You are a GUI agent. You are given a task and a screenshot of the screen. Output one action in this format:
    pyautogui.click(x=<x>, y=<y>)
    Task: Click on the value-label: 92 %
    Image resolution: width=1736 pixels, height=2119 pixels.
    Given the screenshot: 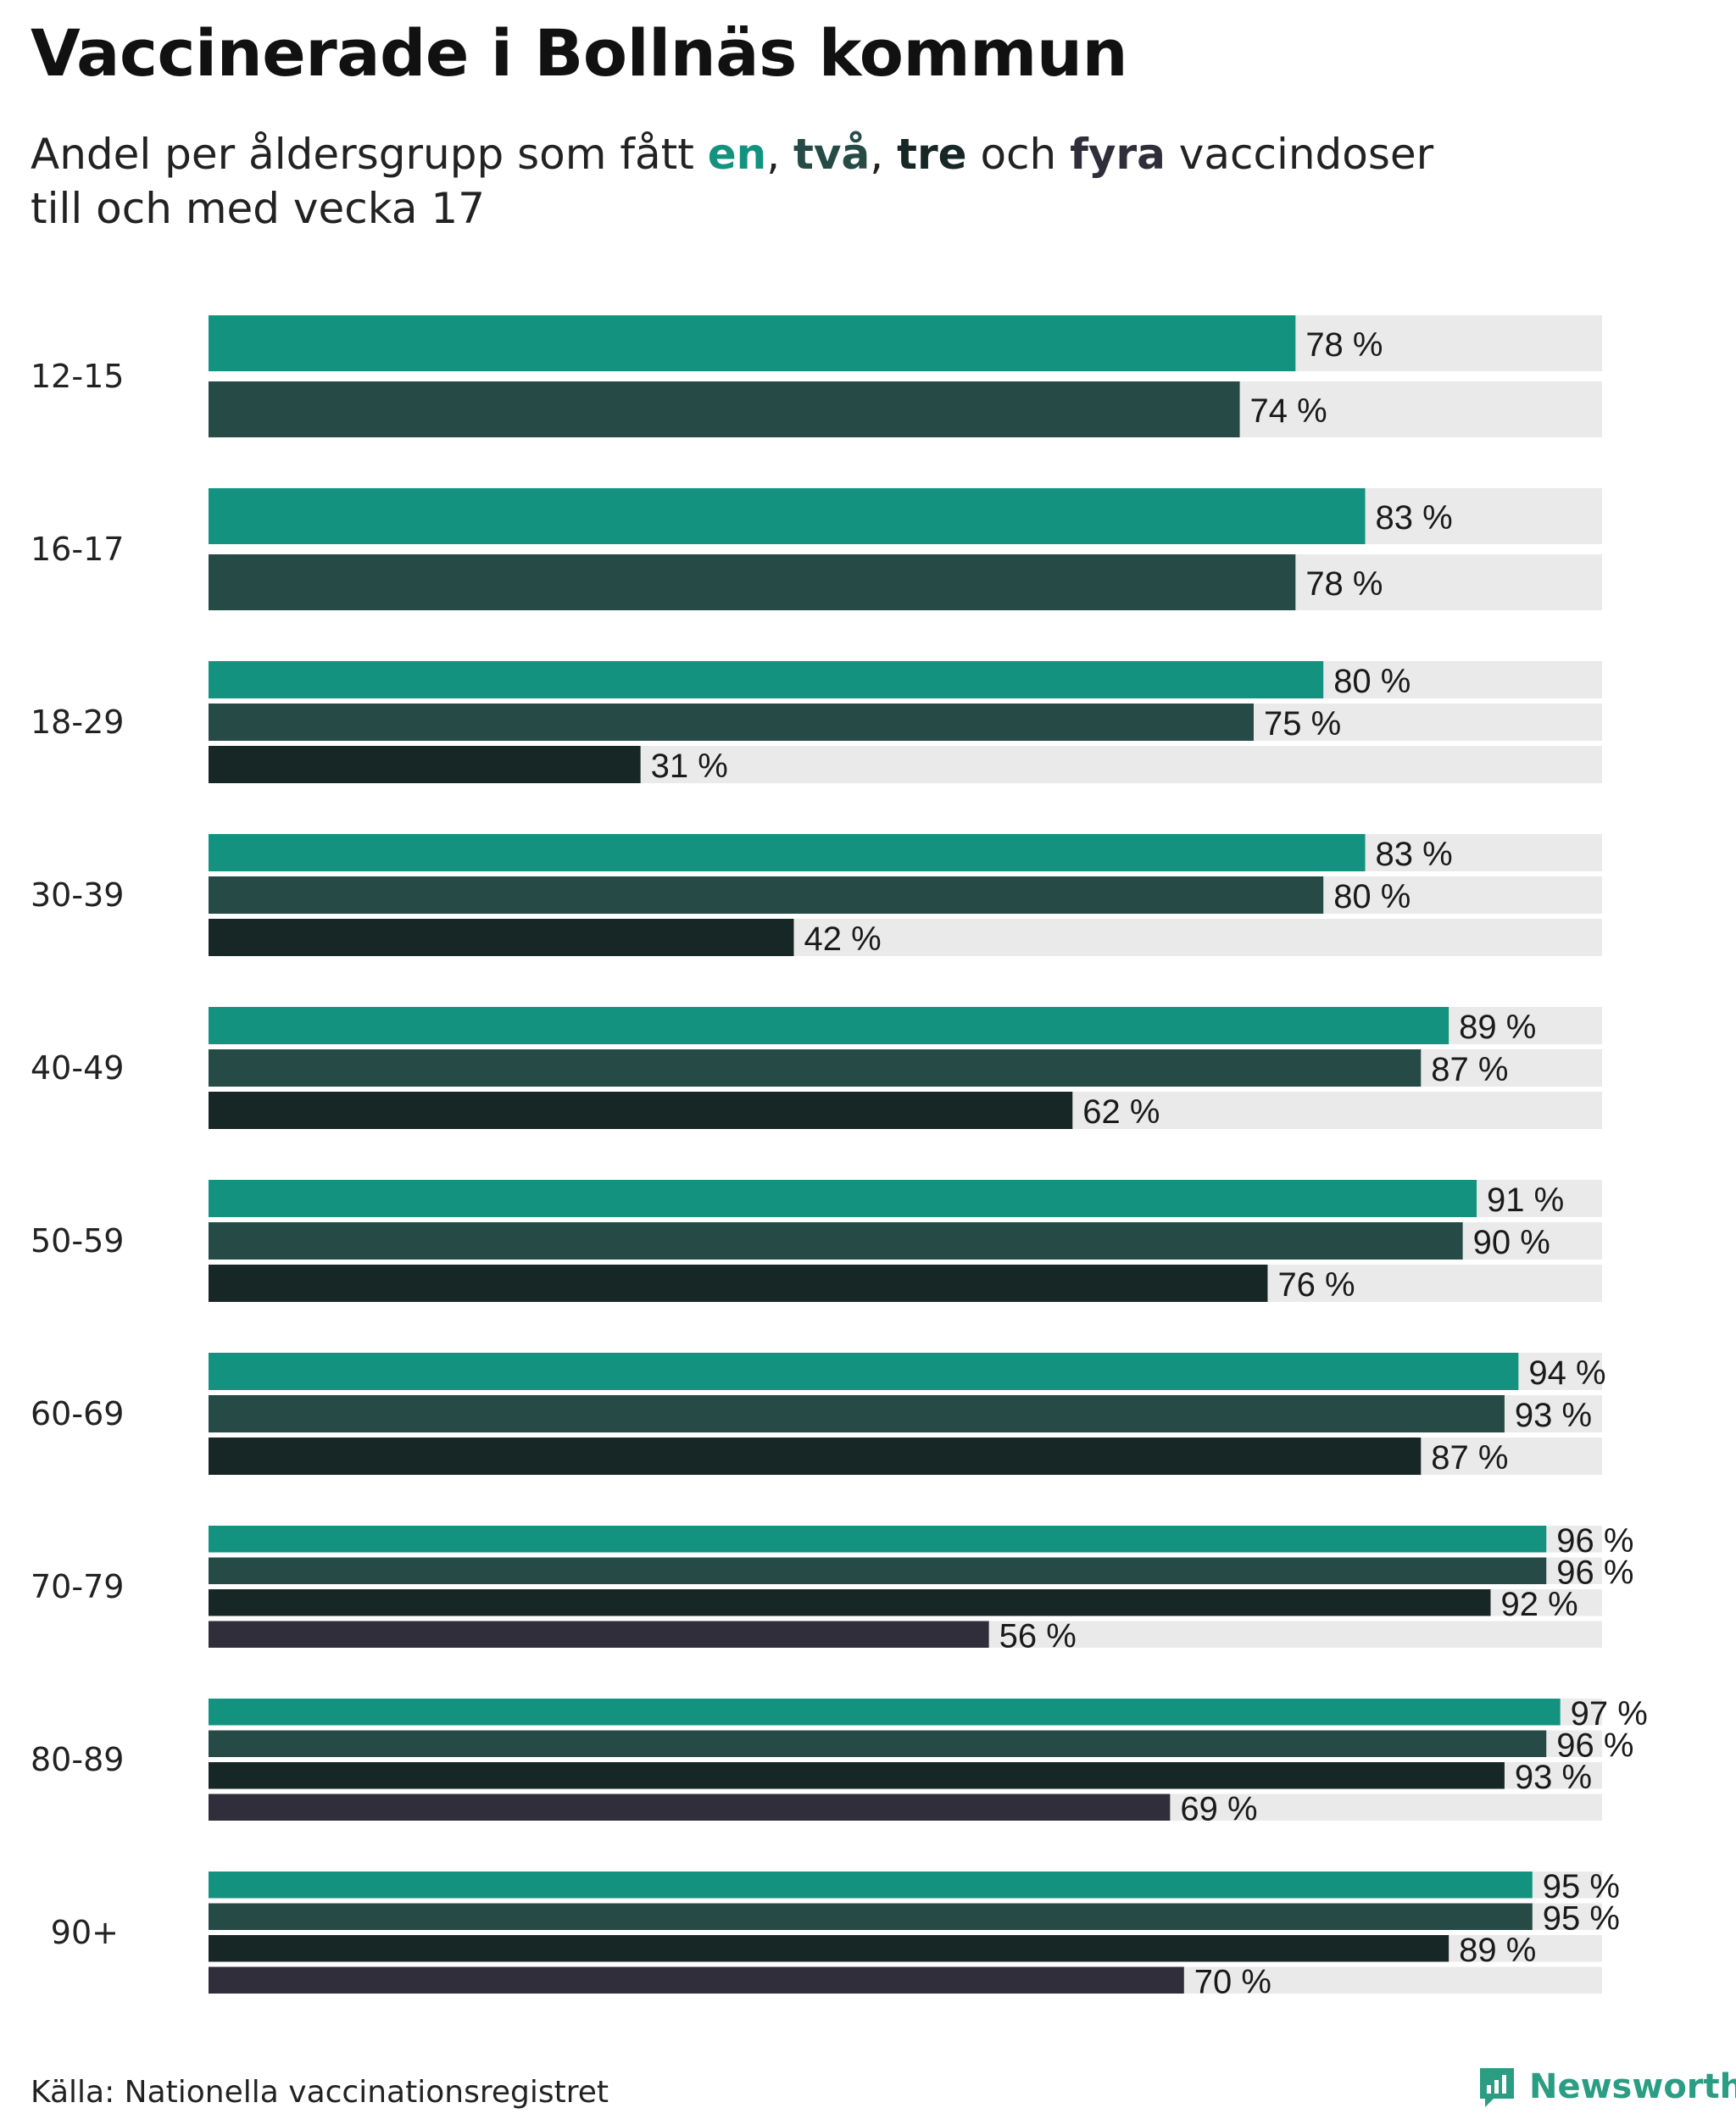 What is the action you would take?
    pyautogui.click(x=1538, y=1605)
    